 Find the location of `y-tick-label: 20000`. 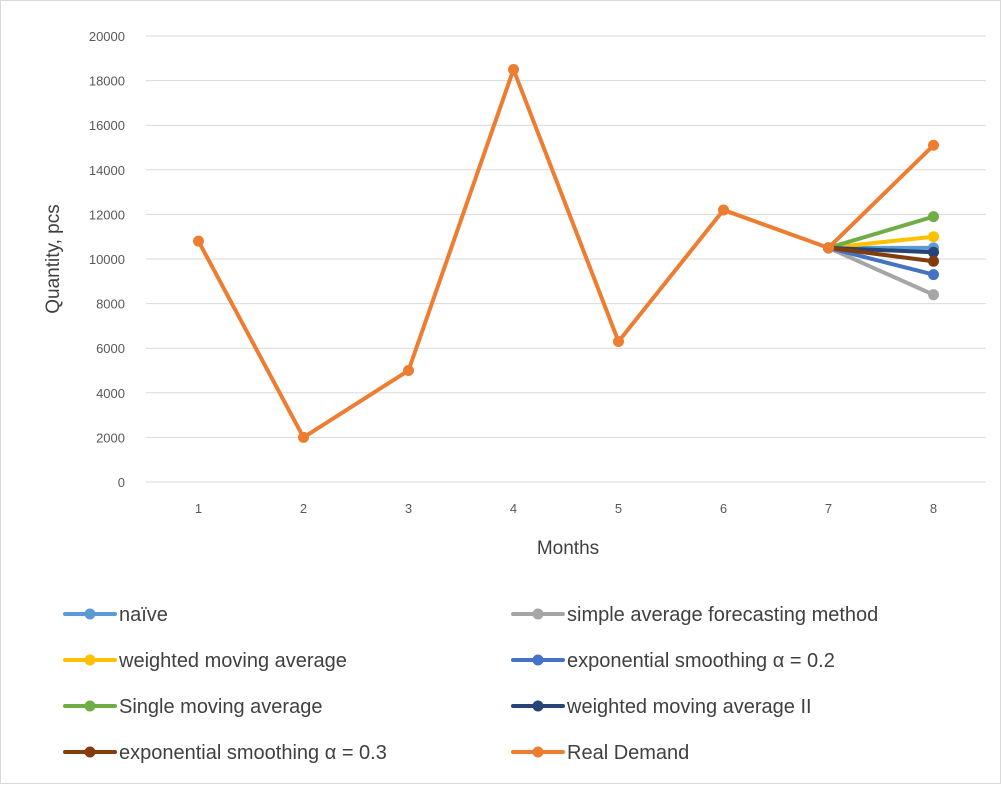

y-tick-label: 20000 is located at coordinates (107, 36).